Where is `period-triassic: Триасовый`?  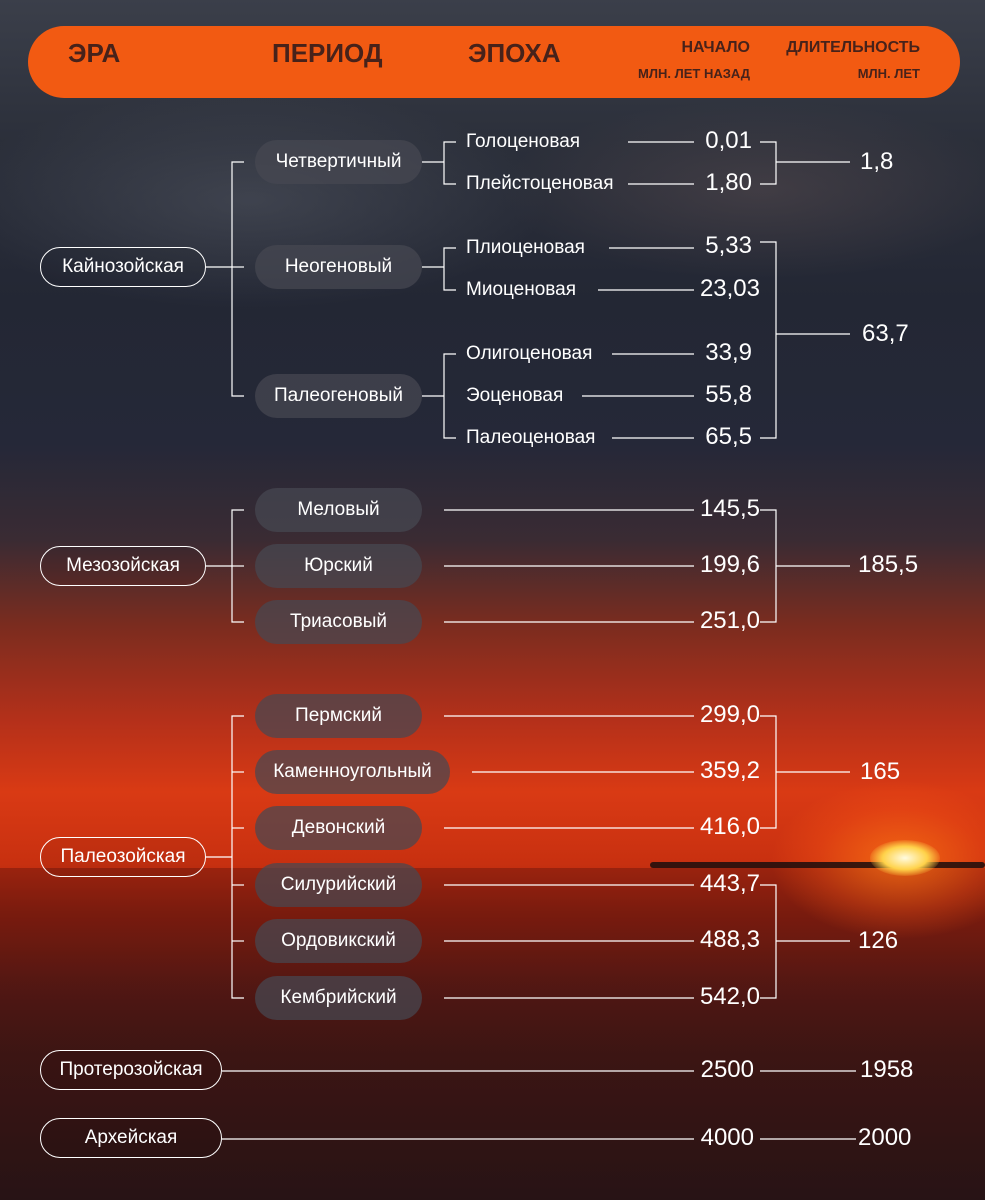
period-triassic: Триасовый is located at coordinates (338, 622).